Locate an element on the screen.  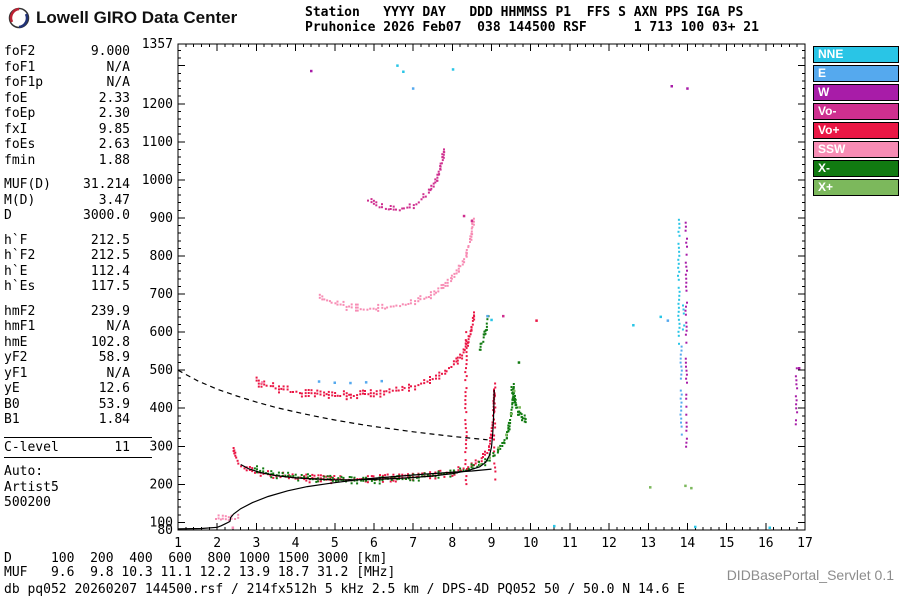
legend-item-e: E is located at coordinates (856, 73).